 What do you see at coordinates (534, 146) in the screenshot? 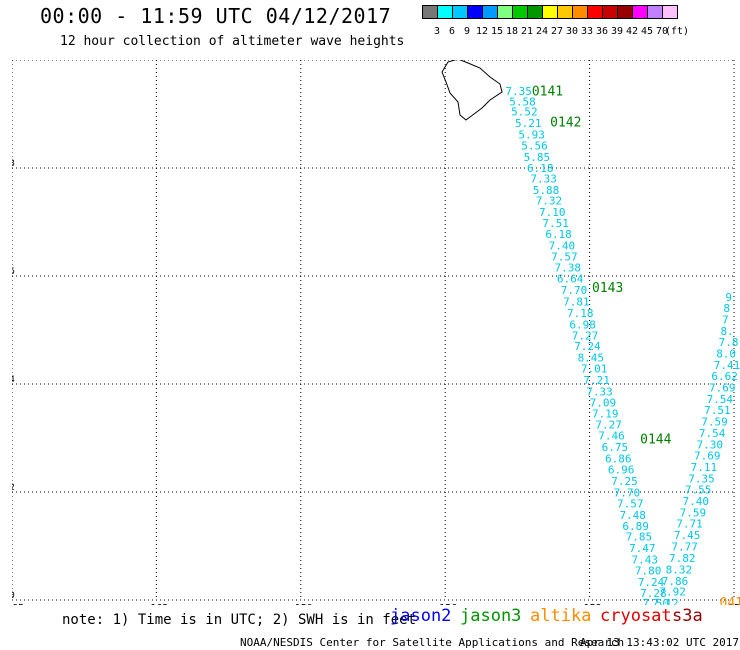
I see `swh-value-label: 5.56` at bounding box center [534, 146].